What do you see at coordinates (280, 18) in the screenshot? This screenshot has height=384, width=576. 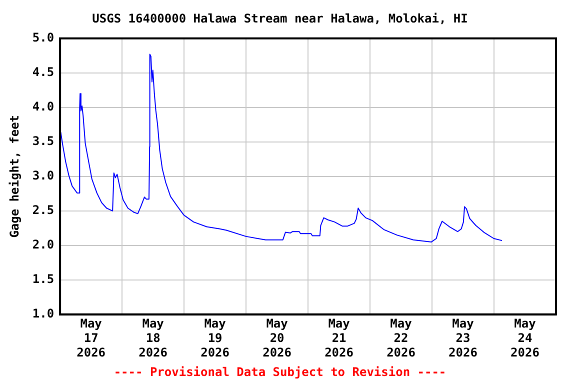 I see `chart-title: USGS 16400000 Halawa Stream near Halawa, Molokai, HI` at bounding box center [280, 18].